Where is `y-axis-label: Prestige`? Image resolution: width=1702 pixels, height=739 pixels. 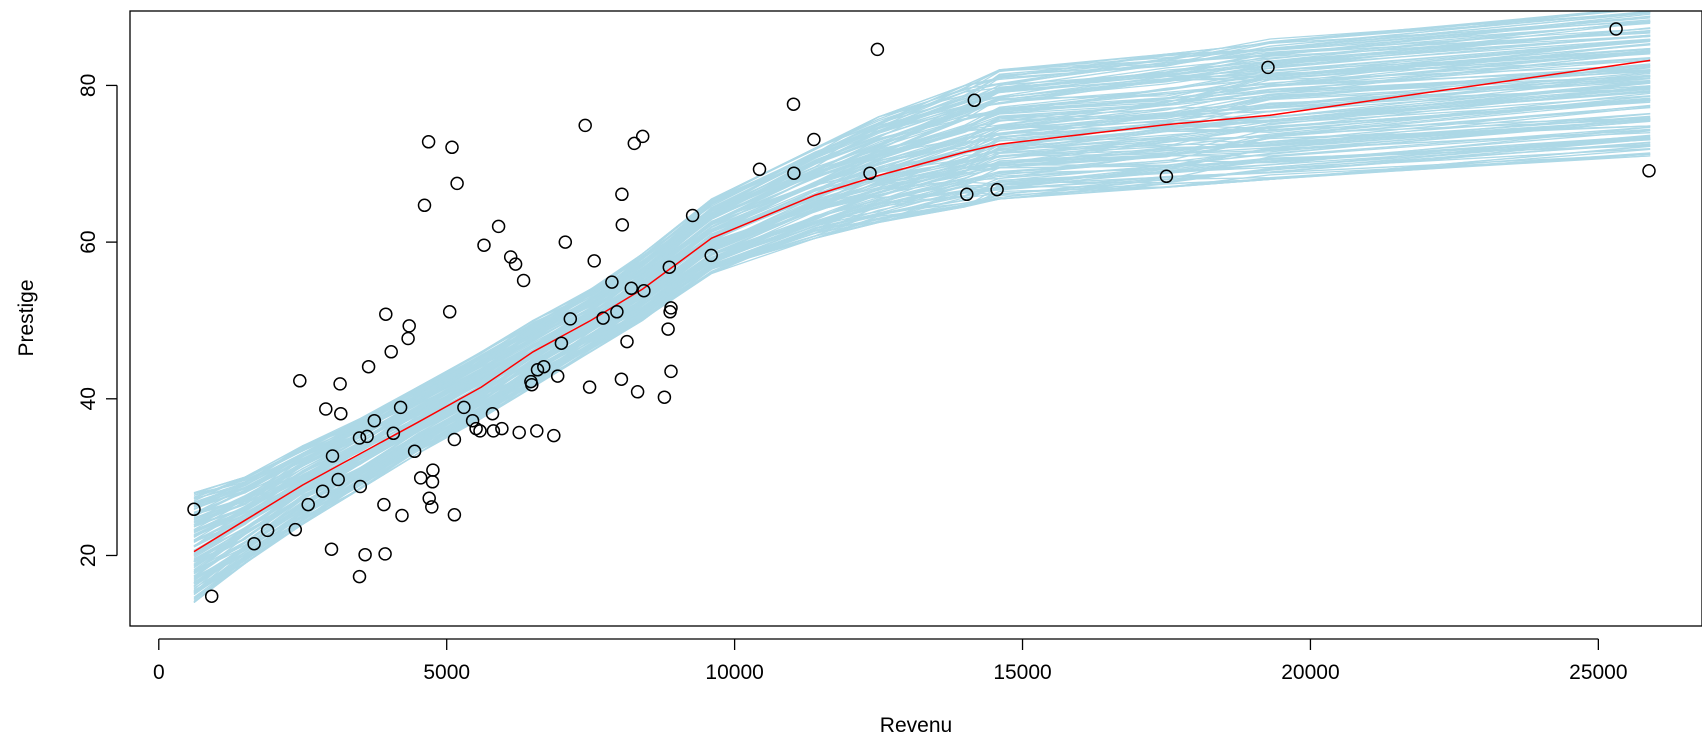 y-axis-label: Prestige is located at coordinates (26, 317).